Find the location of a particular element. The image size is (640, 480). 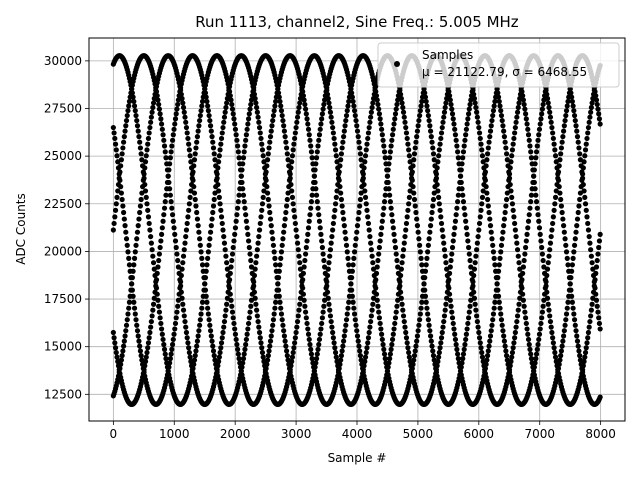

x-axis: 0 1000 2000 3000 4000 5000 6000 7000 8000 is located at coordinates (363, 431).